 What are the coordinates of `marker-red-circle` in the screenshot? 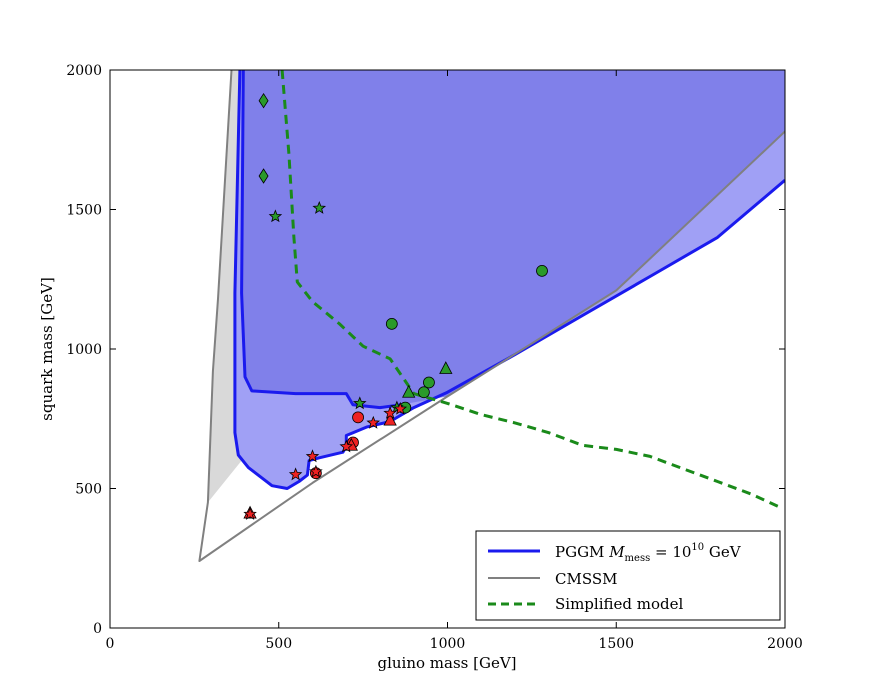 It's located at (358, 417).